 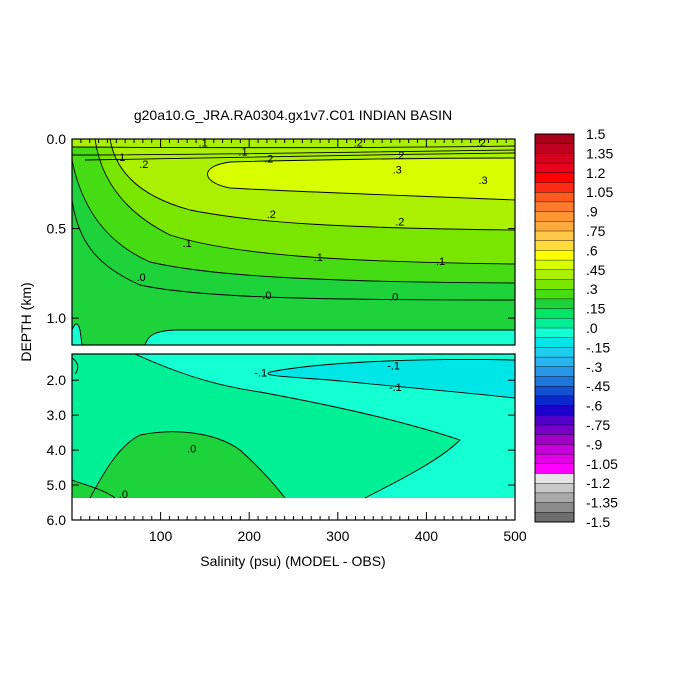 I want to click on y-tick-label: 0.0, so click(x=57, y=139).